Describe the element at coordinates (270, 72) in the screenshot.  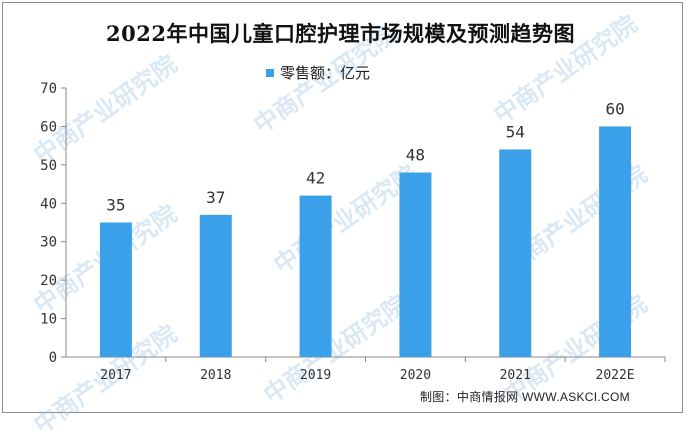
I see `legend-swatch` at that location.